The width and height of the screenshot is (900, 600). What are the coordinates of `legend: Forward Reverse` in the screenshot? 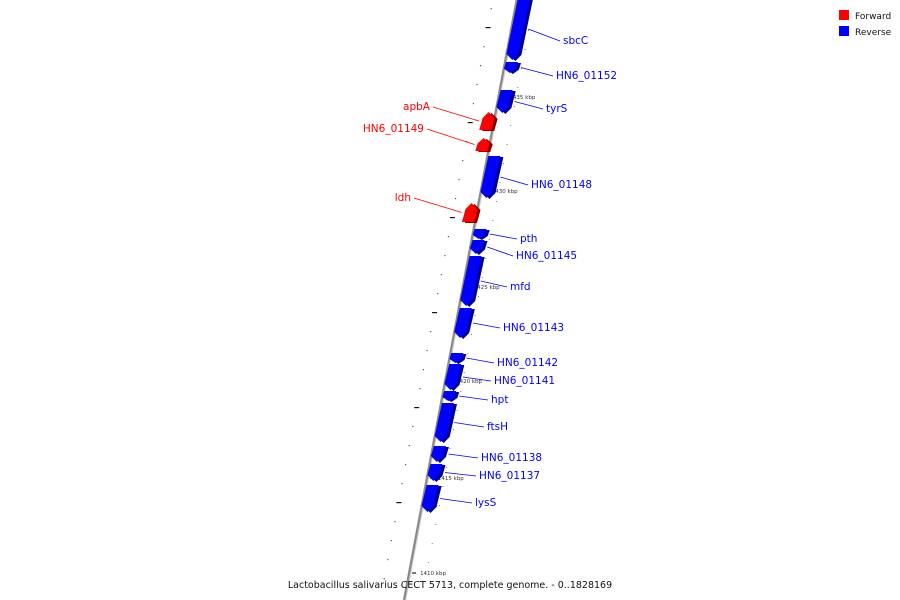 It's located at (865, 24).